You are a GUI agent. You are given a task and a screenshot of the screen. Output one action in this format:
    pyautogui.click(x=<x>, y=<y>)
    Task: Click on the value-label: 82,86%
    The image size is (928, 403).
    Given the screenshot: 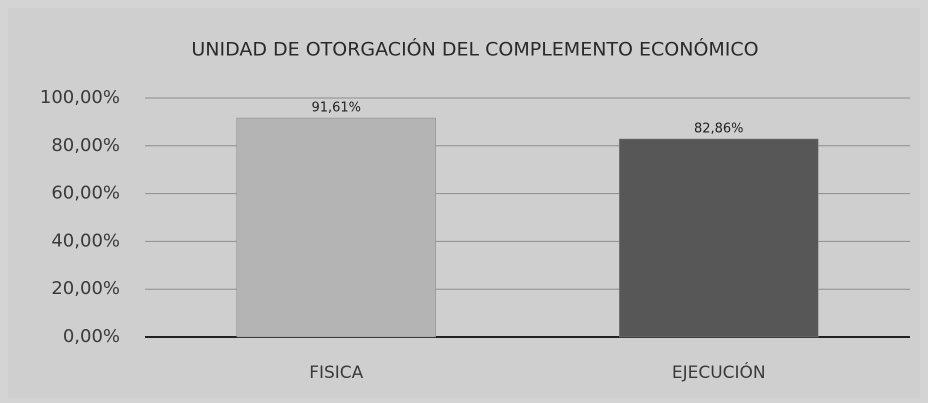 What is the action you would take?
    pyautogui.click(x=719, y=128)
    